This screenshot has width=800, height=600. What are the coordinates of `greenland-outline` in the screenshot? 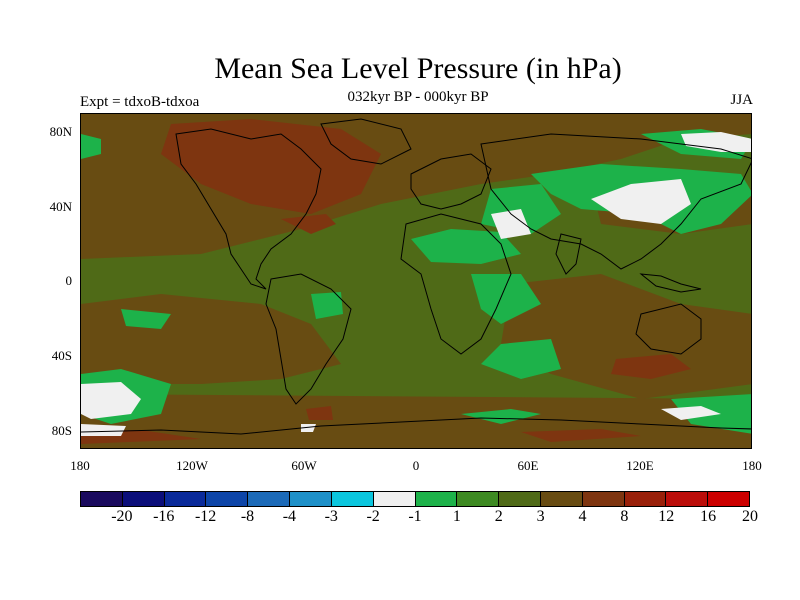 It's located at (366, 141).